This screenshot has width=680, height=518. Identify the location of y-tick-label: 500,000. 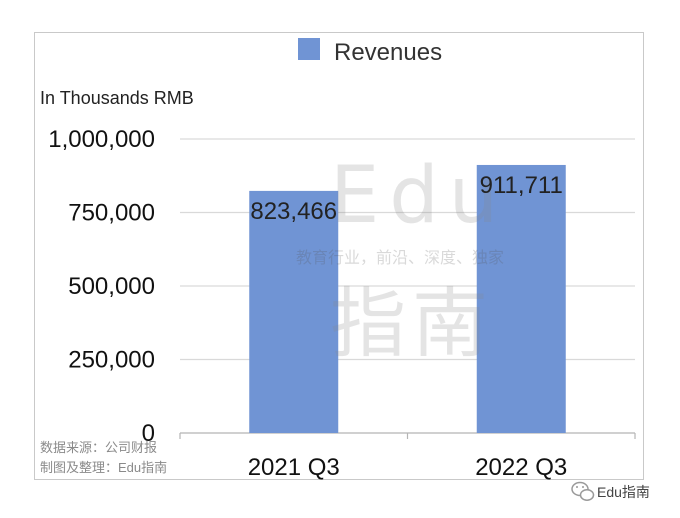
(111, 286).